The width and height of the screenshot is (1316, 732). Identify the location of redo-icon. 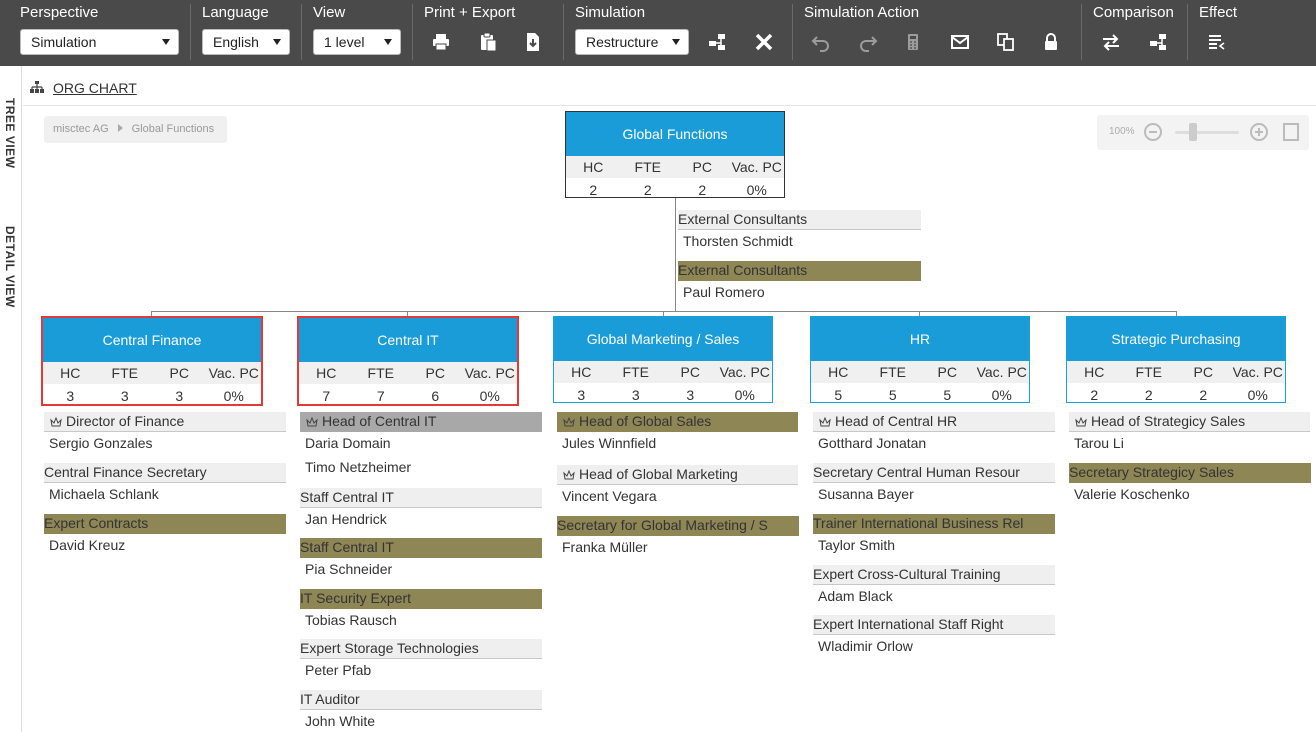
(868, 42).